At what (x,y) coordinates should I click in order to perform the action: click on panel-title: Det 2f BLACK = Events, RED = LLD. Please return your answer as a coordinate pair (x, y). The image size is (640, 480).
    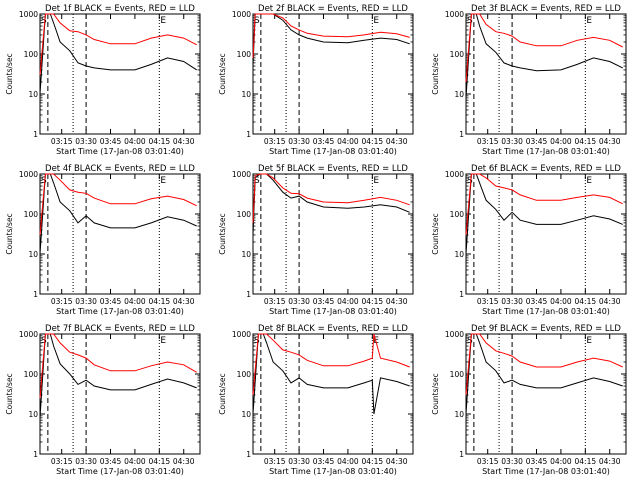
    Looking at the image, I should click on (333, 9).